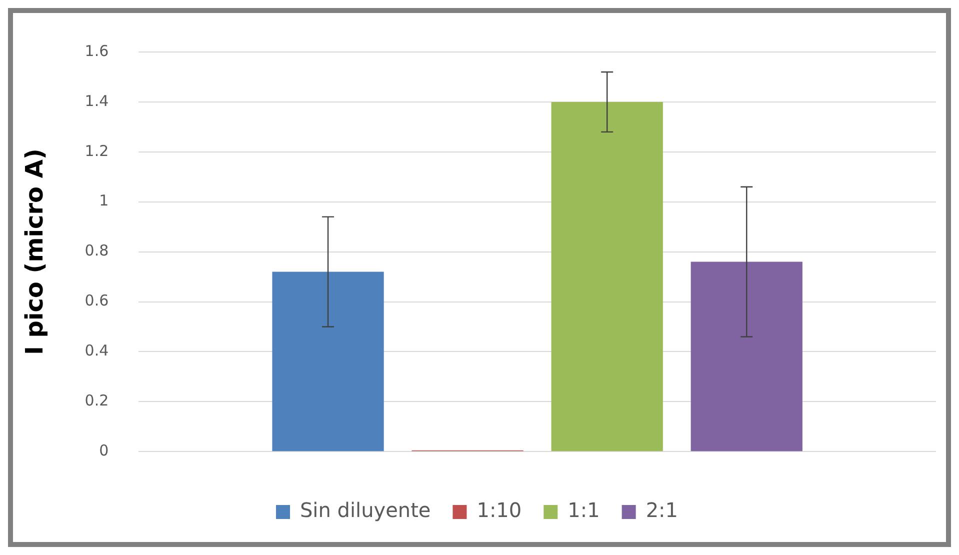 The height and width of the screenshot is (555, 959). Describe the element at coordinates (365, 510) in the screenshot. I see `legend-label: Sin diluyente` at that location.